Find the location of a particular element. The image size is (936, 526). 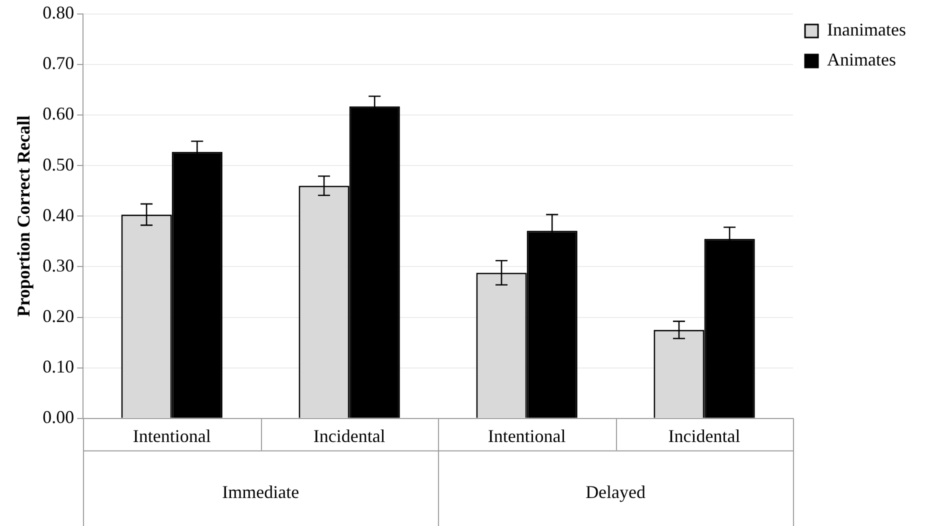

legend-label: Inanimates is located at coordinates (866, 30).